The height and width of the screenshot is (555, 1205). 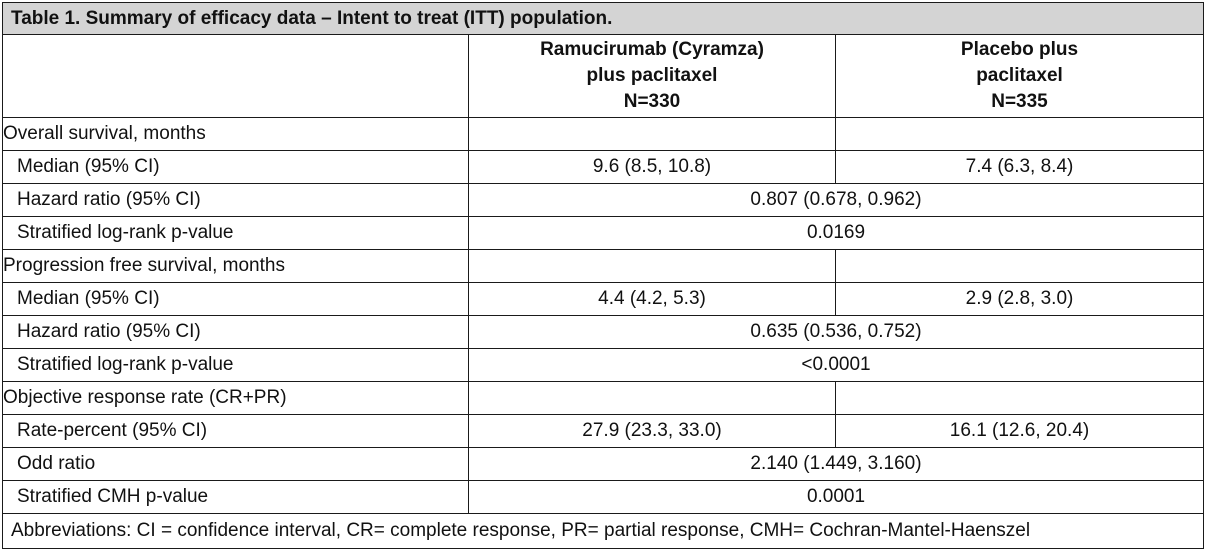 What do you see at coordinates (1019, 101) in the screenshot?
I see `column-header-line: N=335` at bounding box center [1019, 101].